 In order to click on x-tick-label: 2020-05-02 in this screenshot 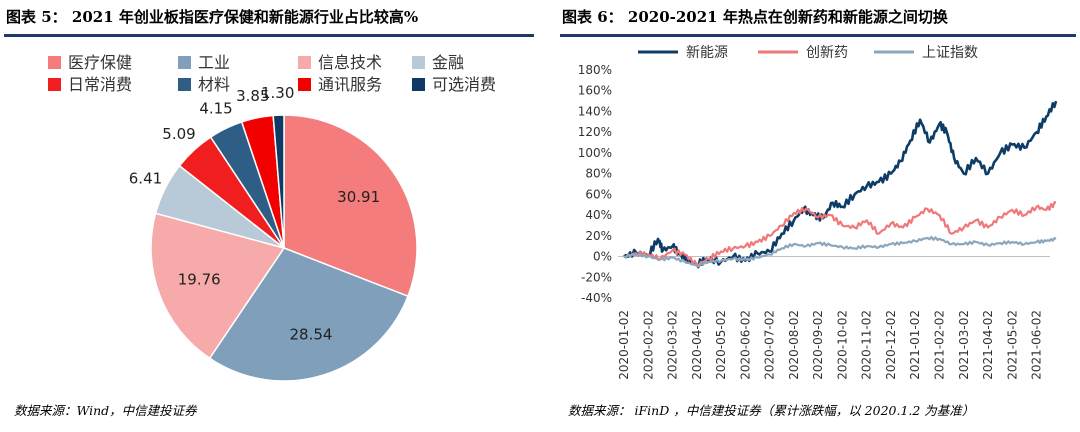, I will do `click(721, 345)`.